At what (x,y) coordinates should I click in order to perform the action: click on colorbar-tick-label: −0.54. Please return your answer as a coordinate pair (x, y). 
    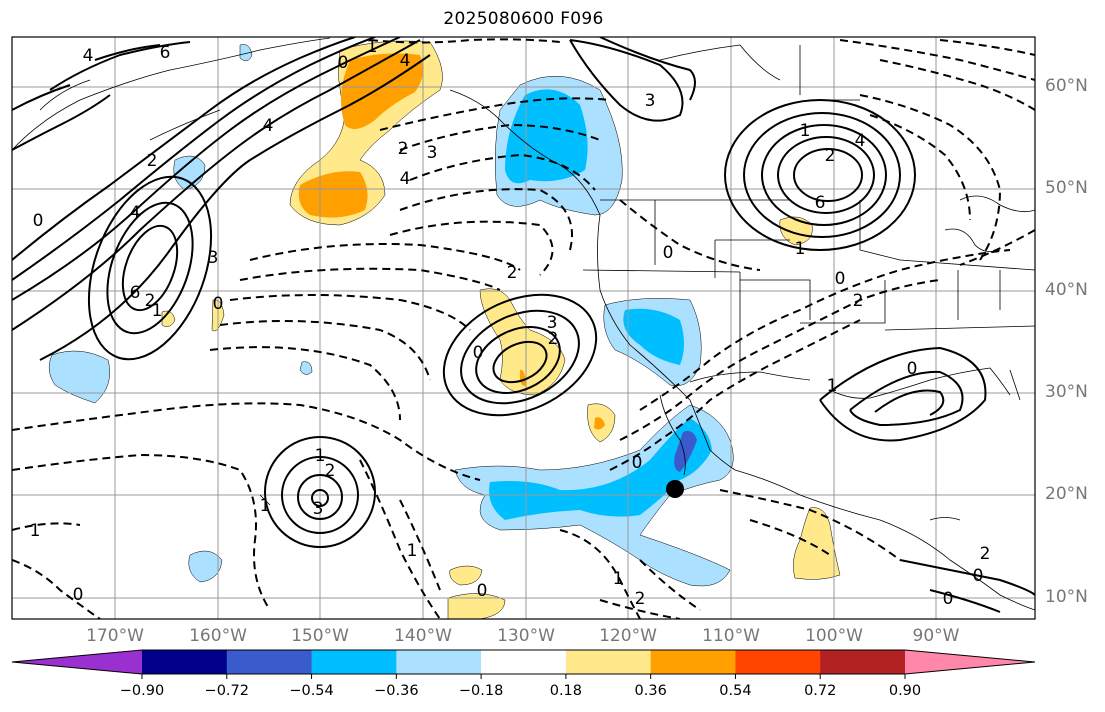
    Looking at the image, I should click on (311, 691).